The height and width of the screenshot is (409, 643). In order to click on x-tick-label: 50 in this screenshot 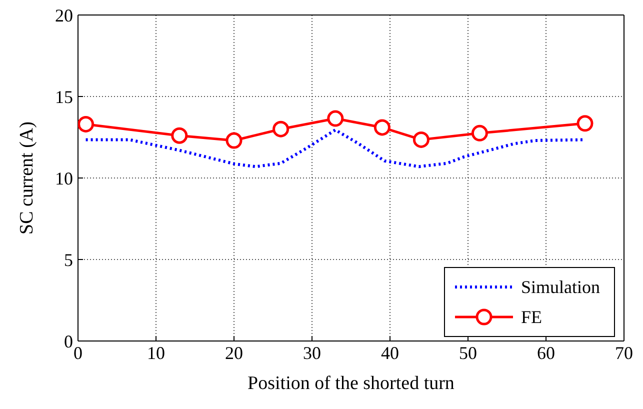, I will do `click(468, 352)`.